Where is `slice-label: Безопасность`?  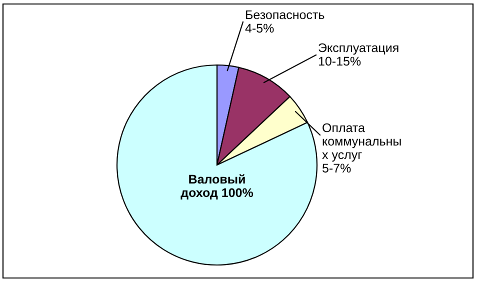 slice-label: Безопасность is located at coordinates (285, 15).